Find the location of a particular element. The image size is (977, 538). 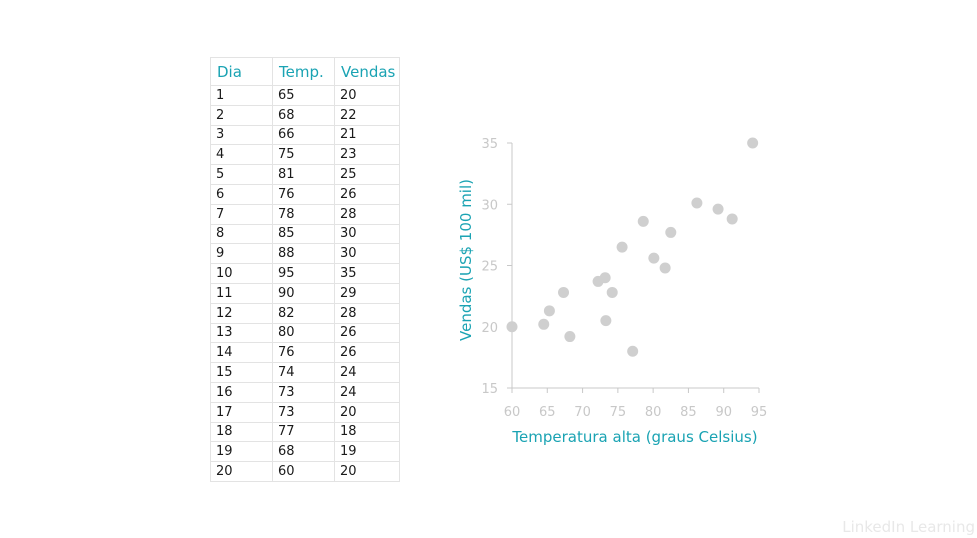

y-tick-label: 30 is located at coordinates (489, 205).